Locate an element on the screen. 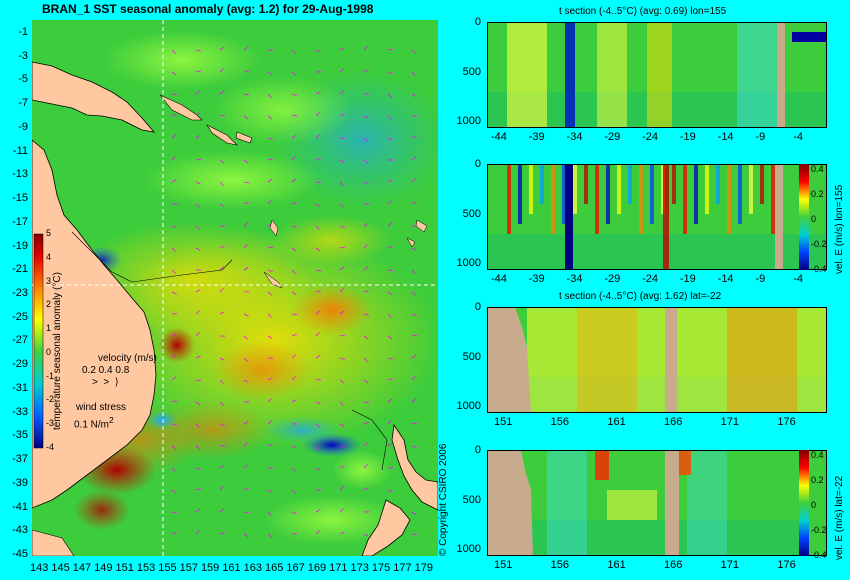 This screenshot has width=850, height=580. section-x-tick: 176 is located at coordinates (786, 565).